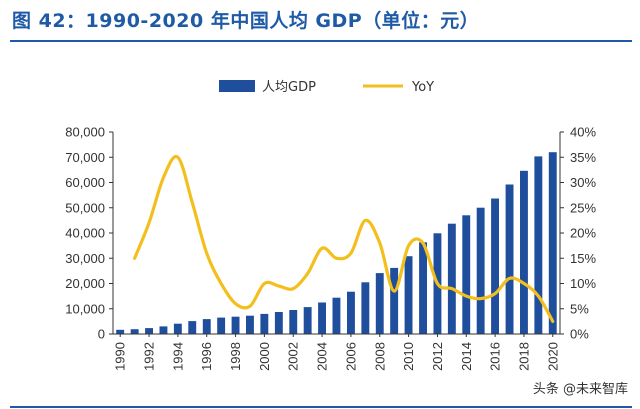  What do you see at coordinates (293, 322) in the screenshot?
I see `bar-2002` at bounding box center [293, 322].